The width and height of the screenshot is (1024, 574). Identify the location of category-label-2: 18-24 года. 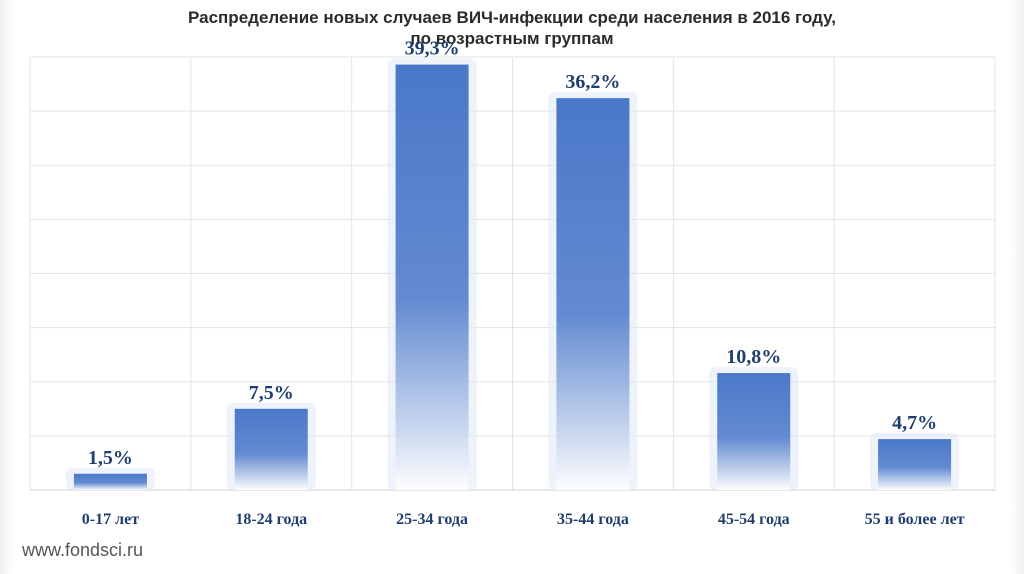
(271, 519).